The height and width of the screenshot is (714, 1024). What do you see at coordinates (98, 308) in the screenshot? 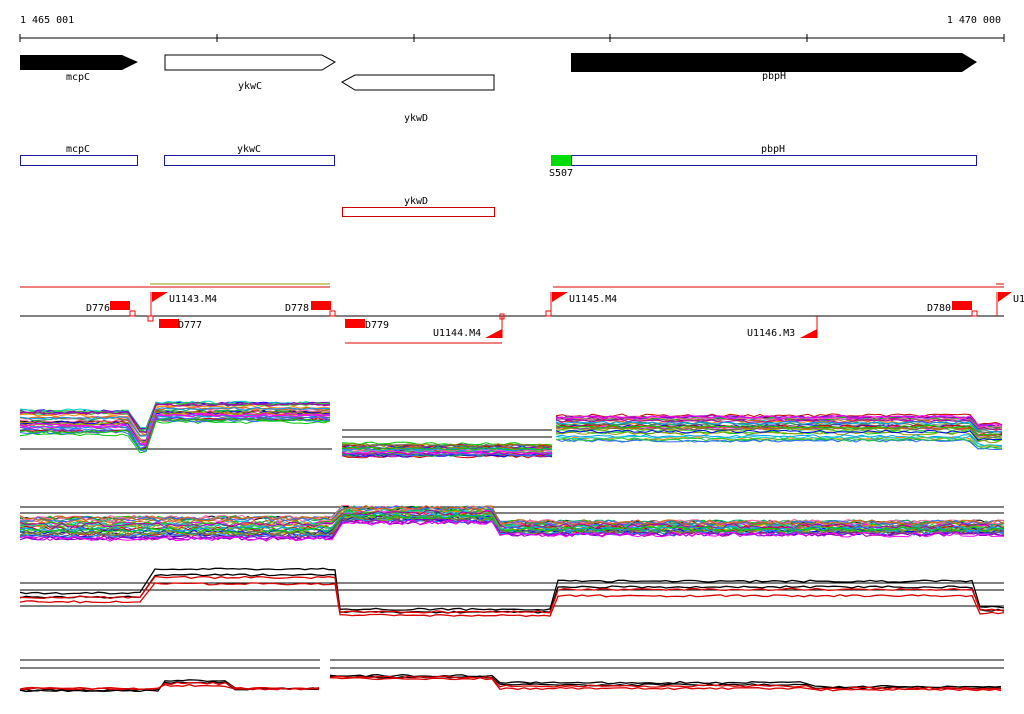
I see `feature-label-D776: D776` at bounding box center [98, 308].